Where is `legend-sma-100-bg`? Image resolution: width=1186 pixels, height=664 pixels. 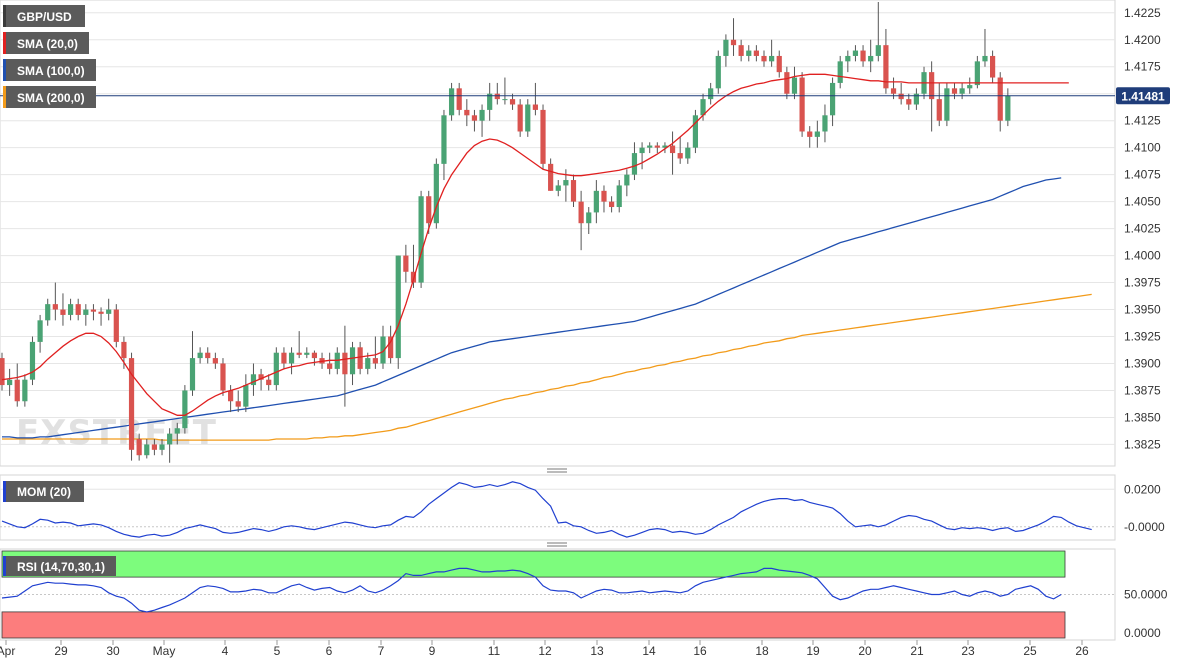
legend-sma-100-bg is located at coordinates (49, 70).